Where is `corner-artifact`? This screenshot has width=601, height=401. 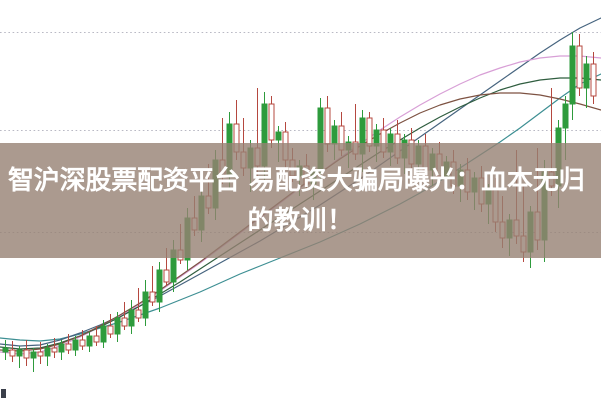
corner-artifact is located at coordinates (3, 393).